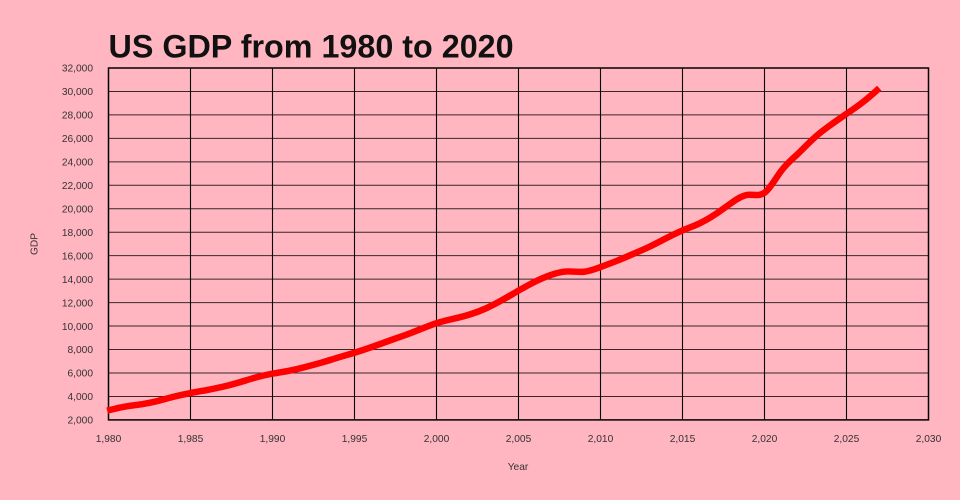 Image resolution: width=960 pixels, height=500 pixels. I want to click on svg-text: 12,000, so click(77, 303).